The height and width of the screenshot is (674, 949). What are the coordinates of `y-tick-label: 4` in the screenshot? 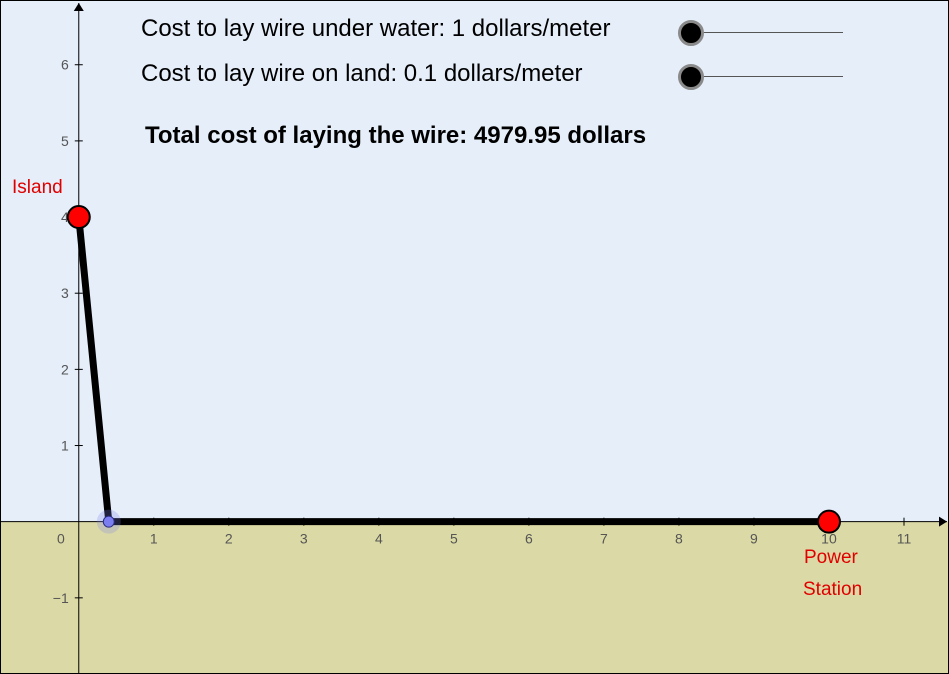 It's located at (65, 217).